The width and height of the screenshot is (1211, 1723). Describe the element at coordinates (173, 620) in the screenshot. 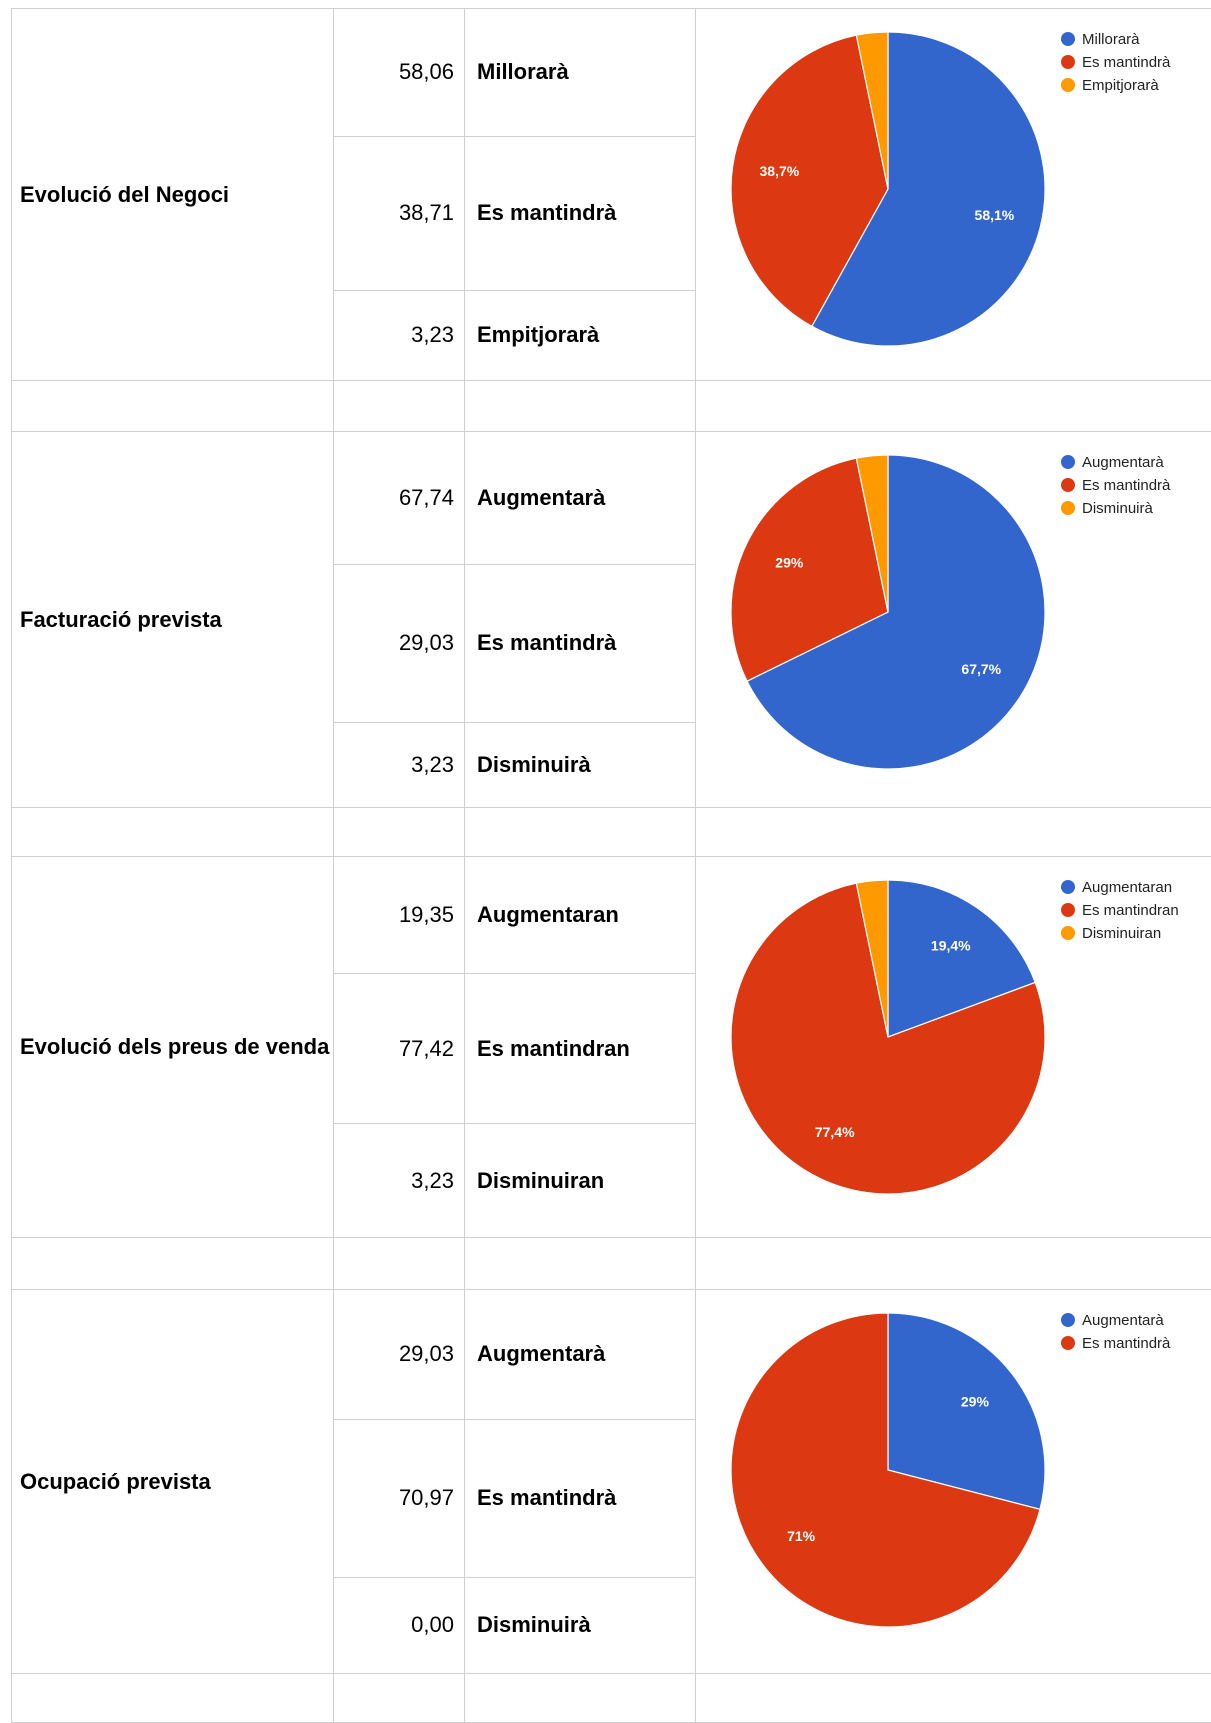

I see `section-label: Facturació prevista` at that location.